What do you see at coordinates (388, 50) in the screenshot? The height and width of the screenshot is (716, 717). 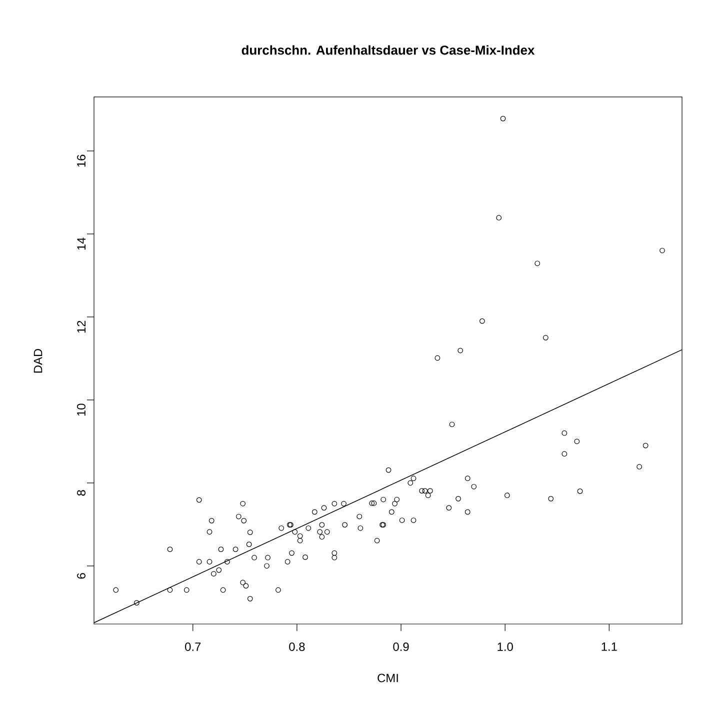 I see `chart-title: durchschn. Aufenhaltsdauer vs Case-Mix-Index` at bounding box center [388, 50].